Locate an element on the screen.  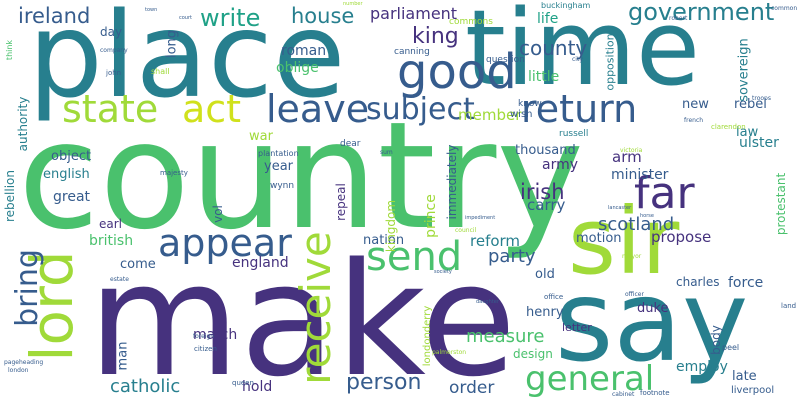
word-lancaster: lancaster is located at coordinates (620, 208).